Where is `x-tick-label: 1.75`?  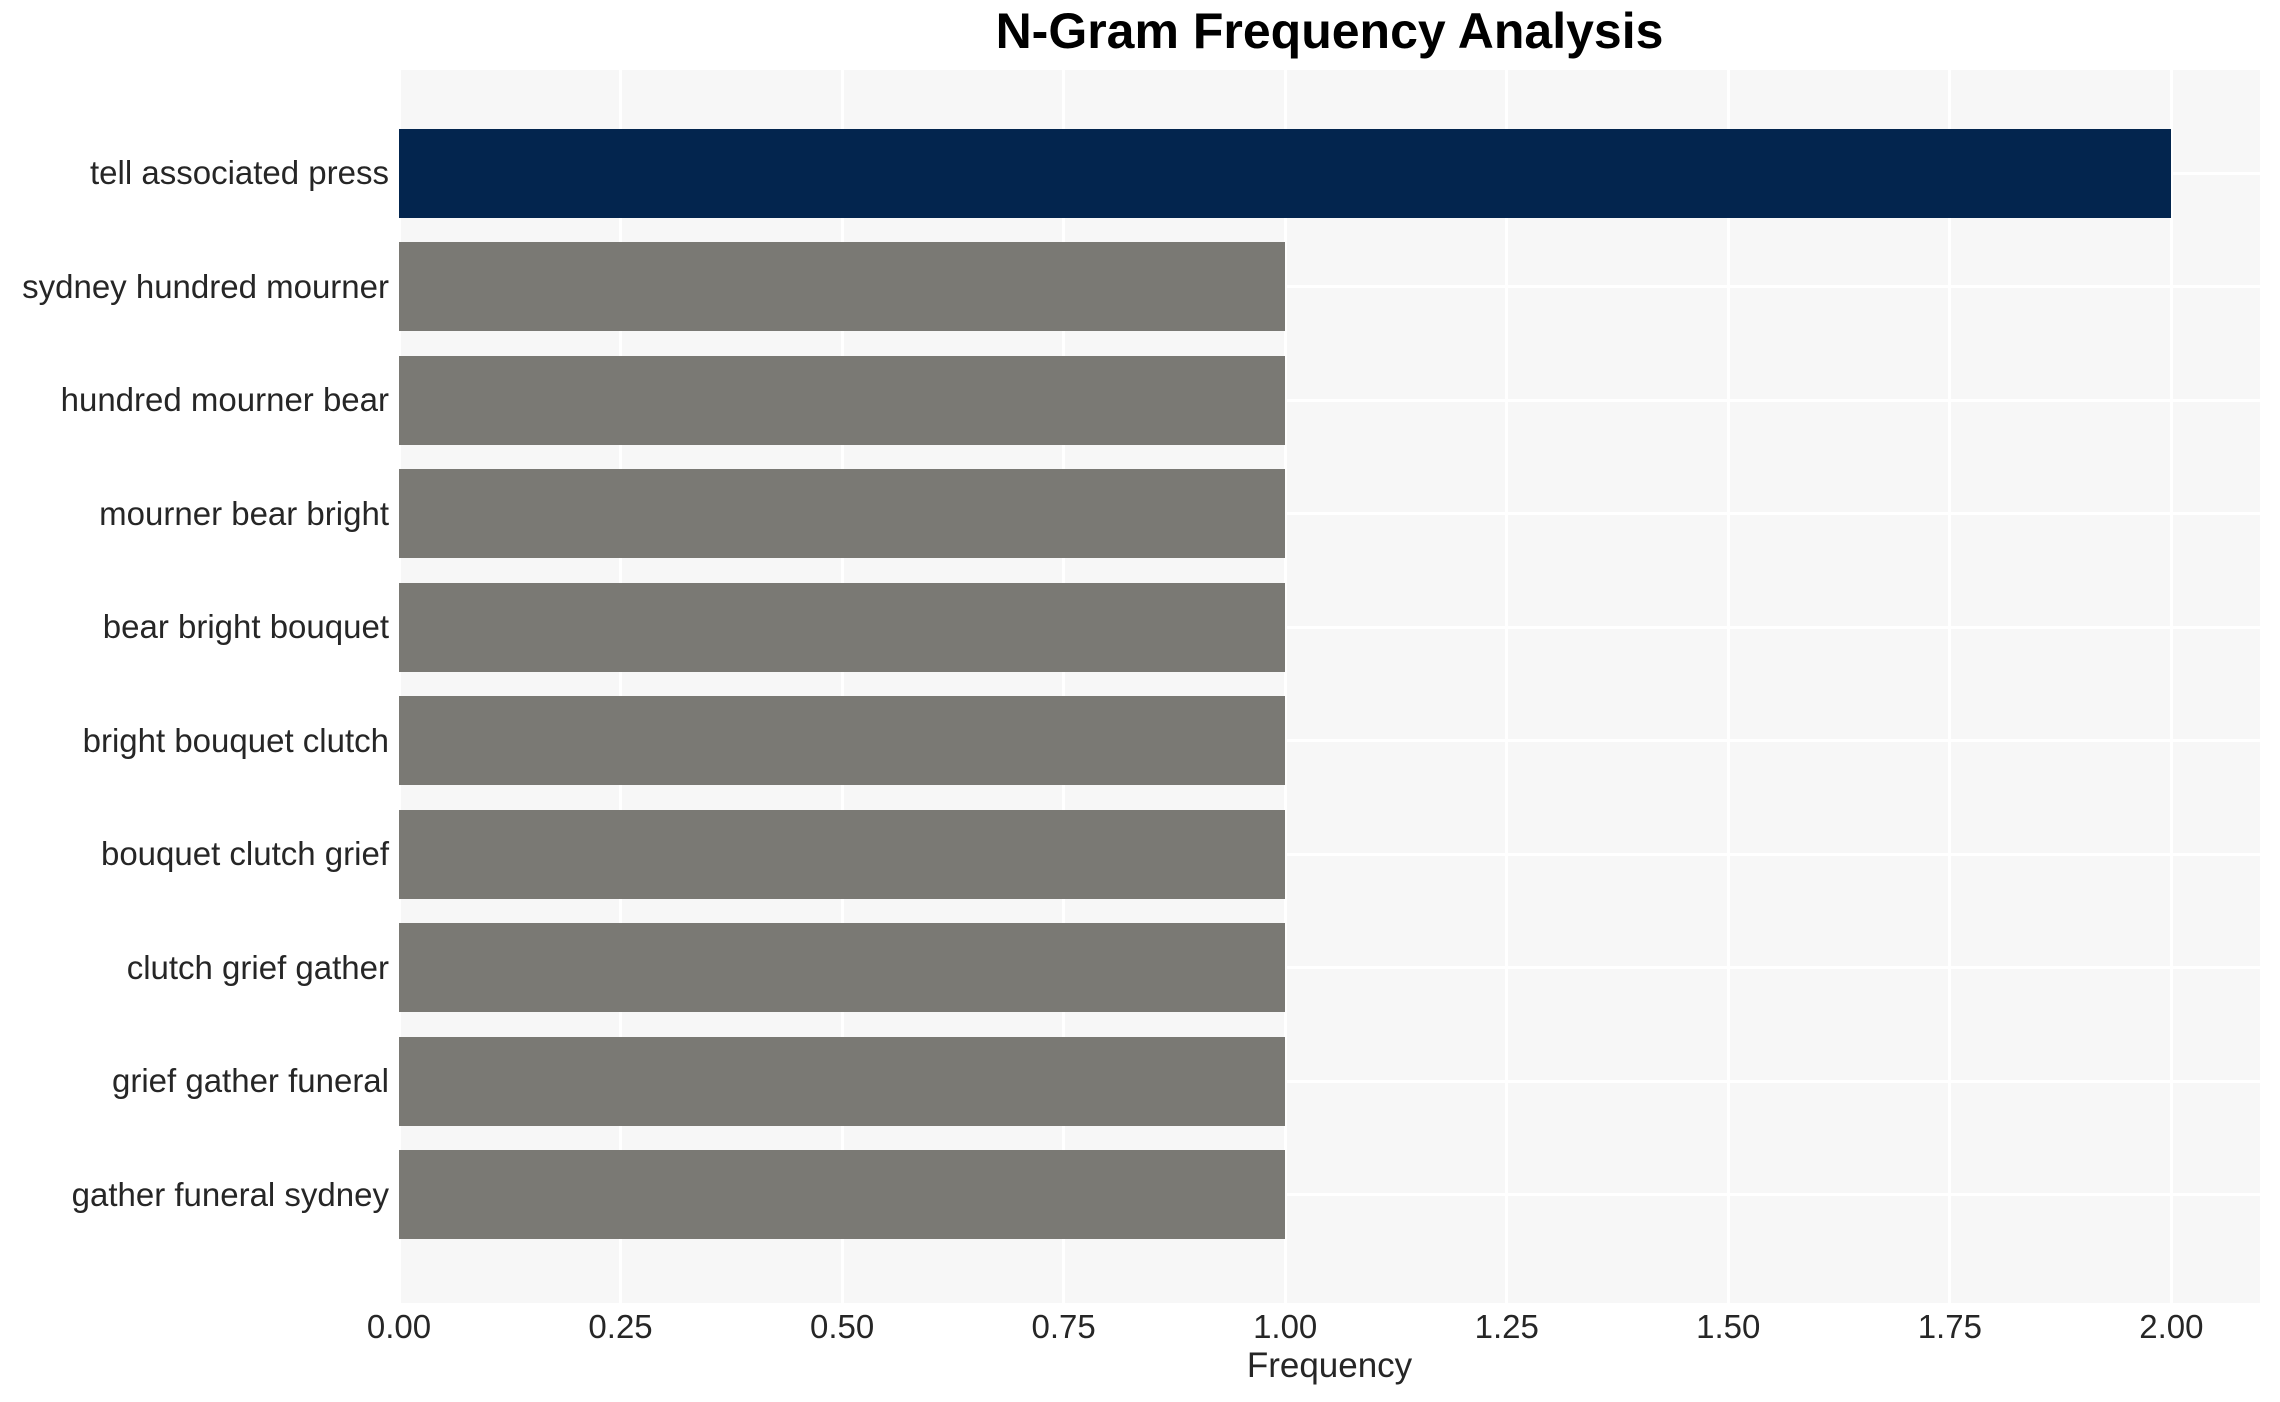 x-tick-label: 1.75 is located at coordinates (1949, 1326).